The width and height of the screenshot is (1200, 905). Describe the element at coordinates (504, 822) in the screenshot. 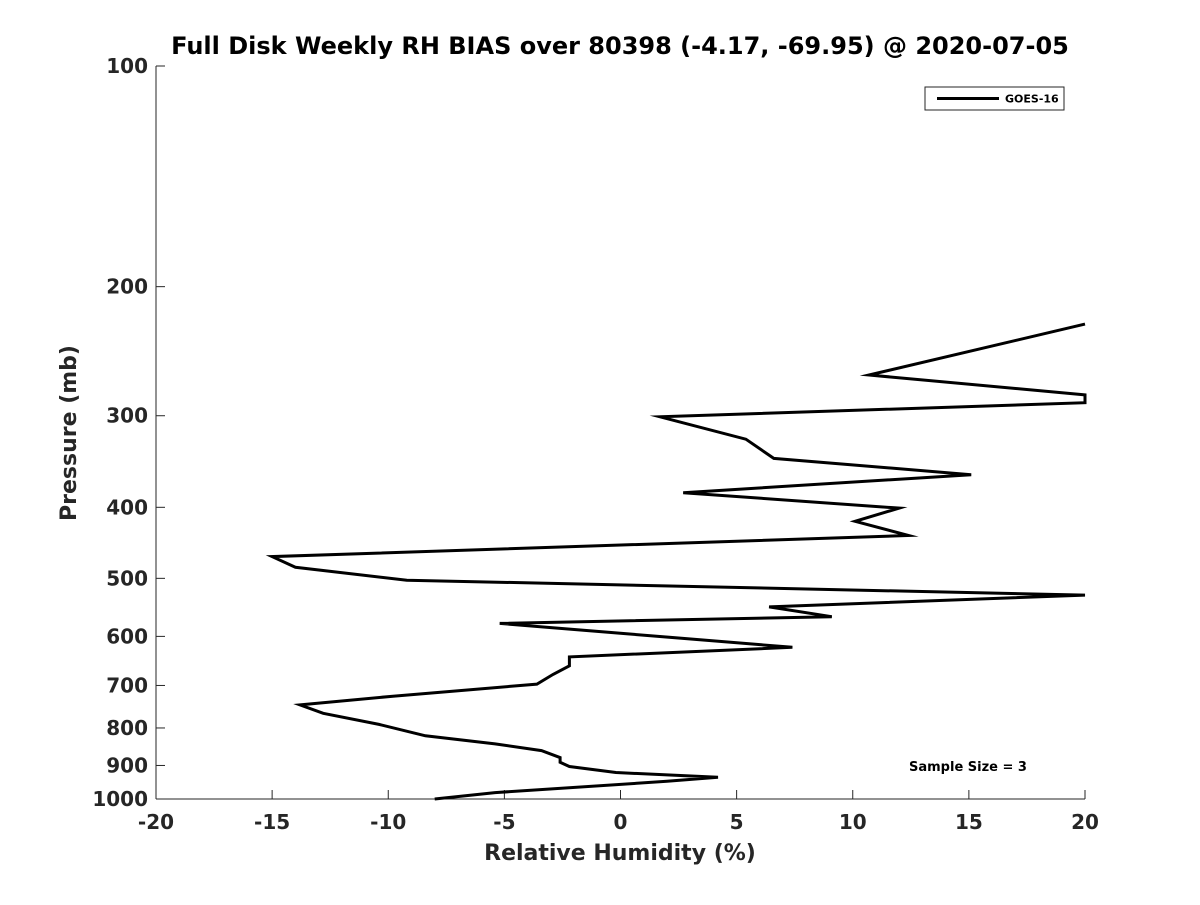

I see `x-tick-label: -5` at that location.